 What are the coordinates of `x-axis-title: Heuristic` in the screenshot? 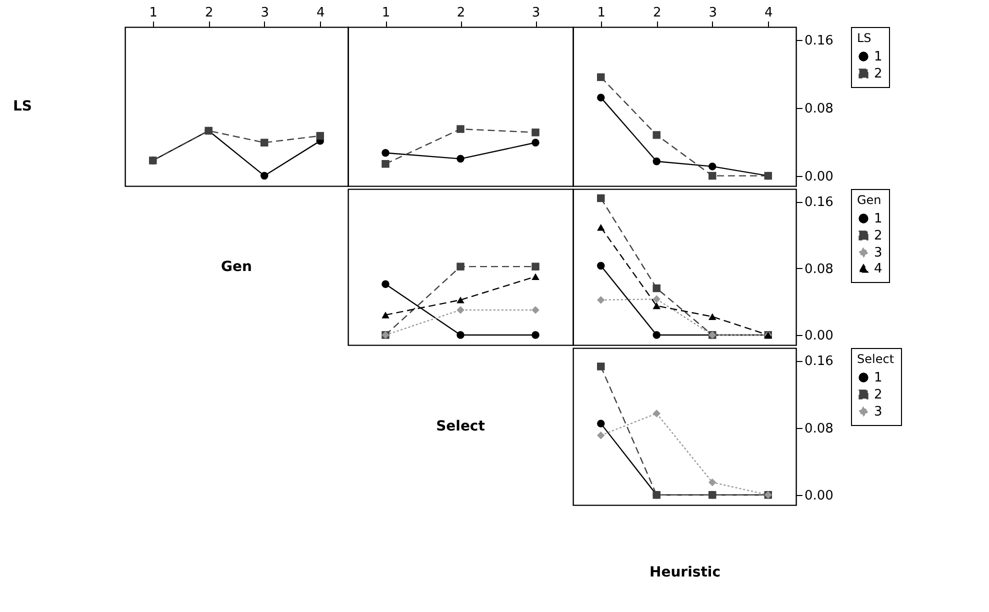 It's located at (685, 572).